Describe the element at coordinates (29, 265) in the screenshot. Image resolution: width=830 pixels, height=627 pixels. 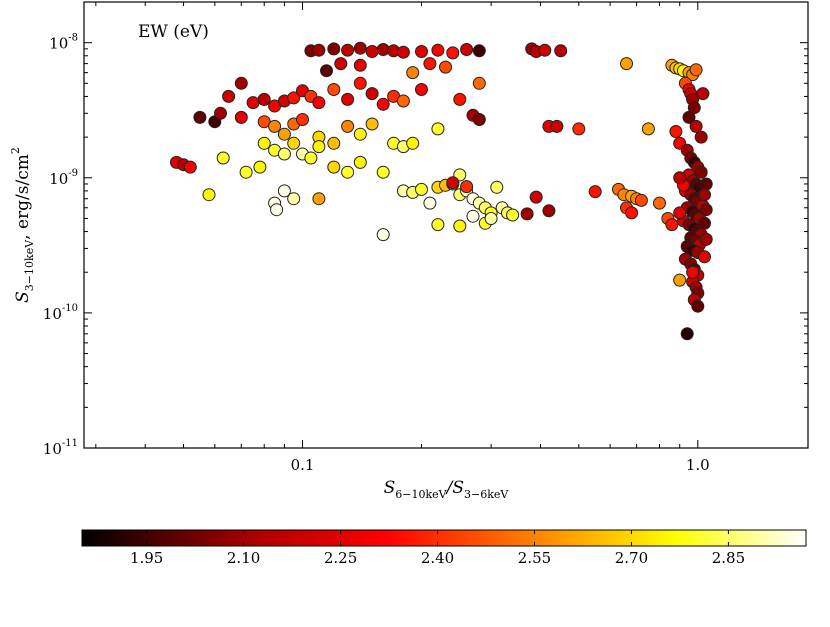
I see `y-axis-label-sub: 3−10keV` at that location.